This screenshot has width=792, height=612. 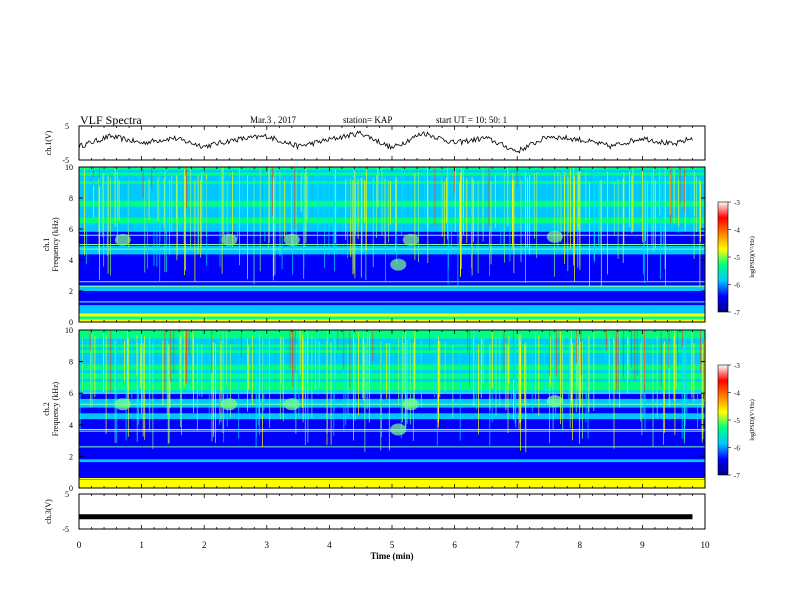 What do you see at coordinates (752, 419) in the screenshot?
I see `colorbar-label: log(PSD)(V²/Hz)` at bounding box center [752, 419].